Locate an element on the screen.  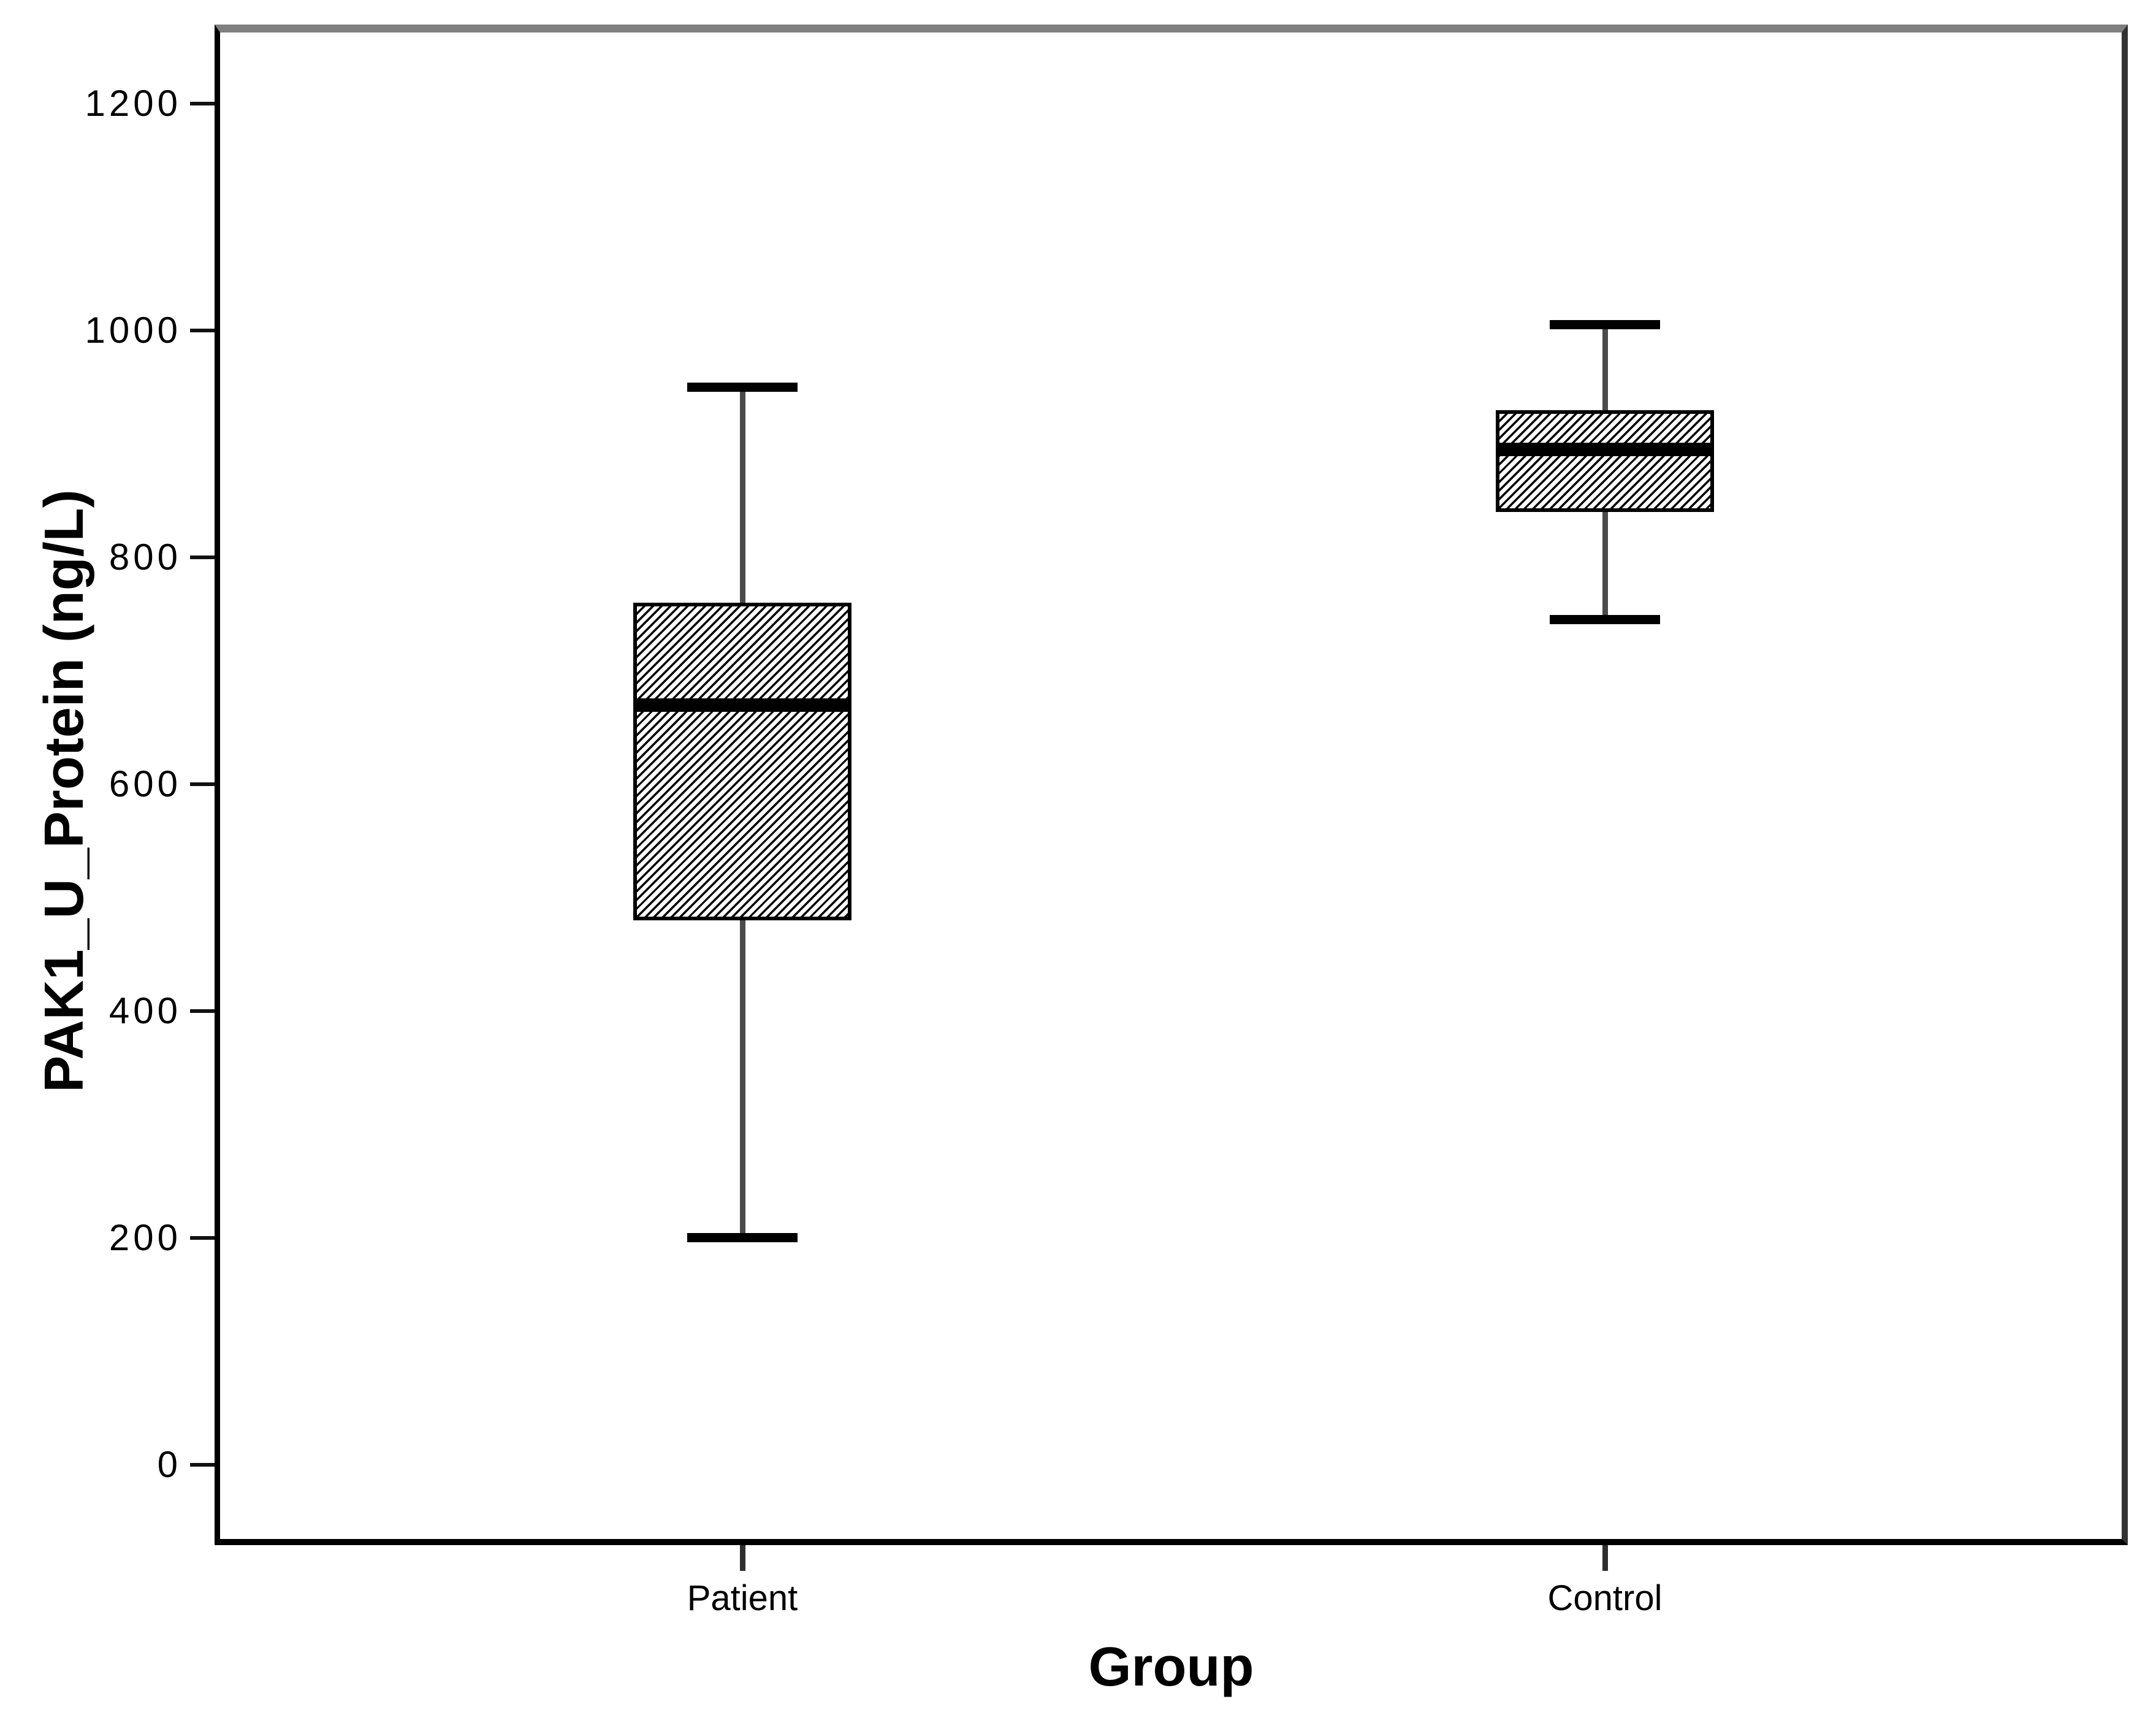
y-axis-tick-label: 400 is located at coordinates (145, 1010).